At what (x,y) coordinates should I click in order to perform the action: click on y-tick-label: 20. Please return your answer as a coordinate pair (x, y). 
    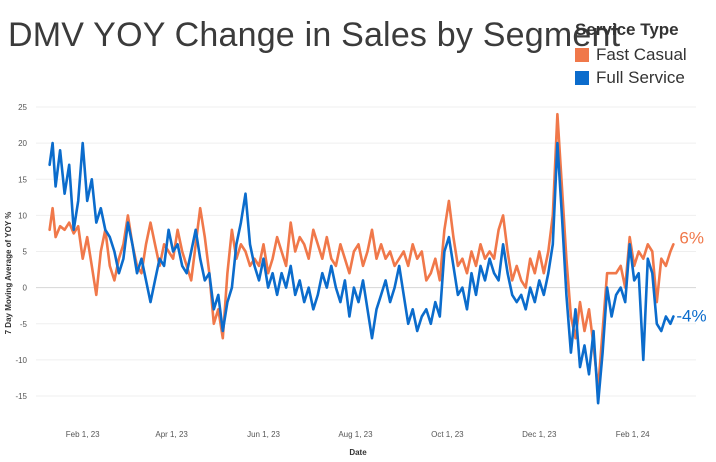
    Looking at the image, I should click on (22, 143).